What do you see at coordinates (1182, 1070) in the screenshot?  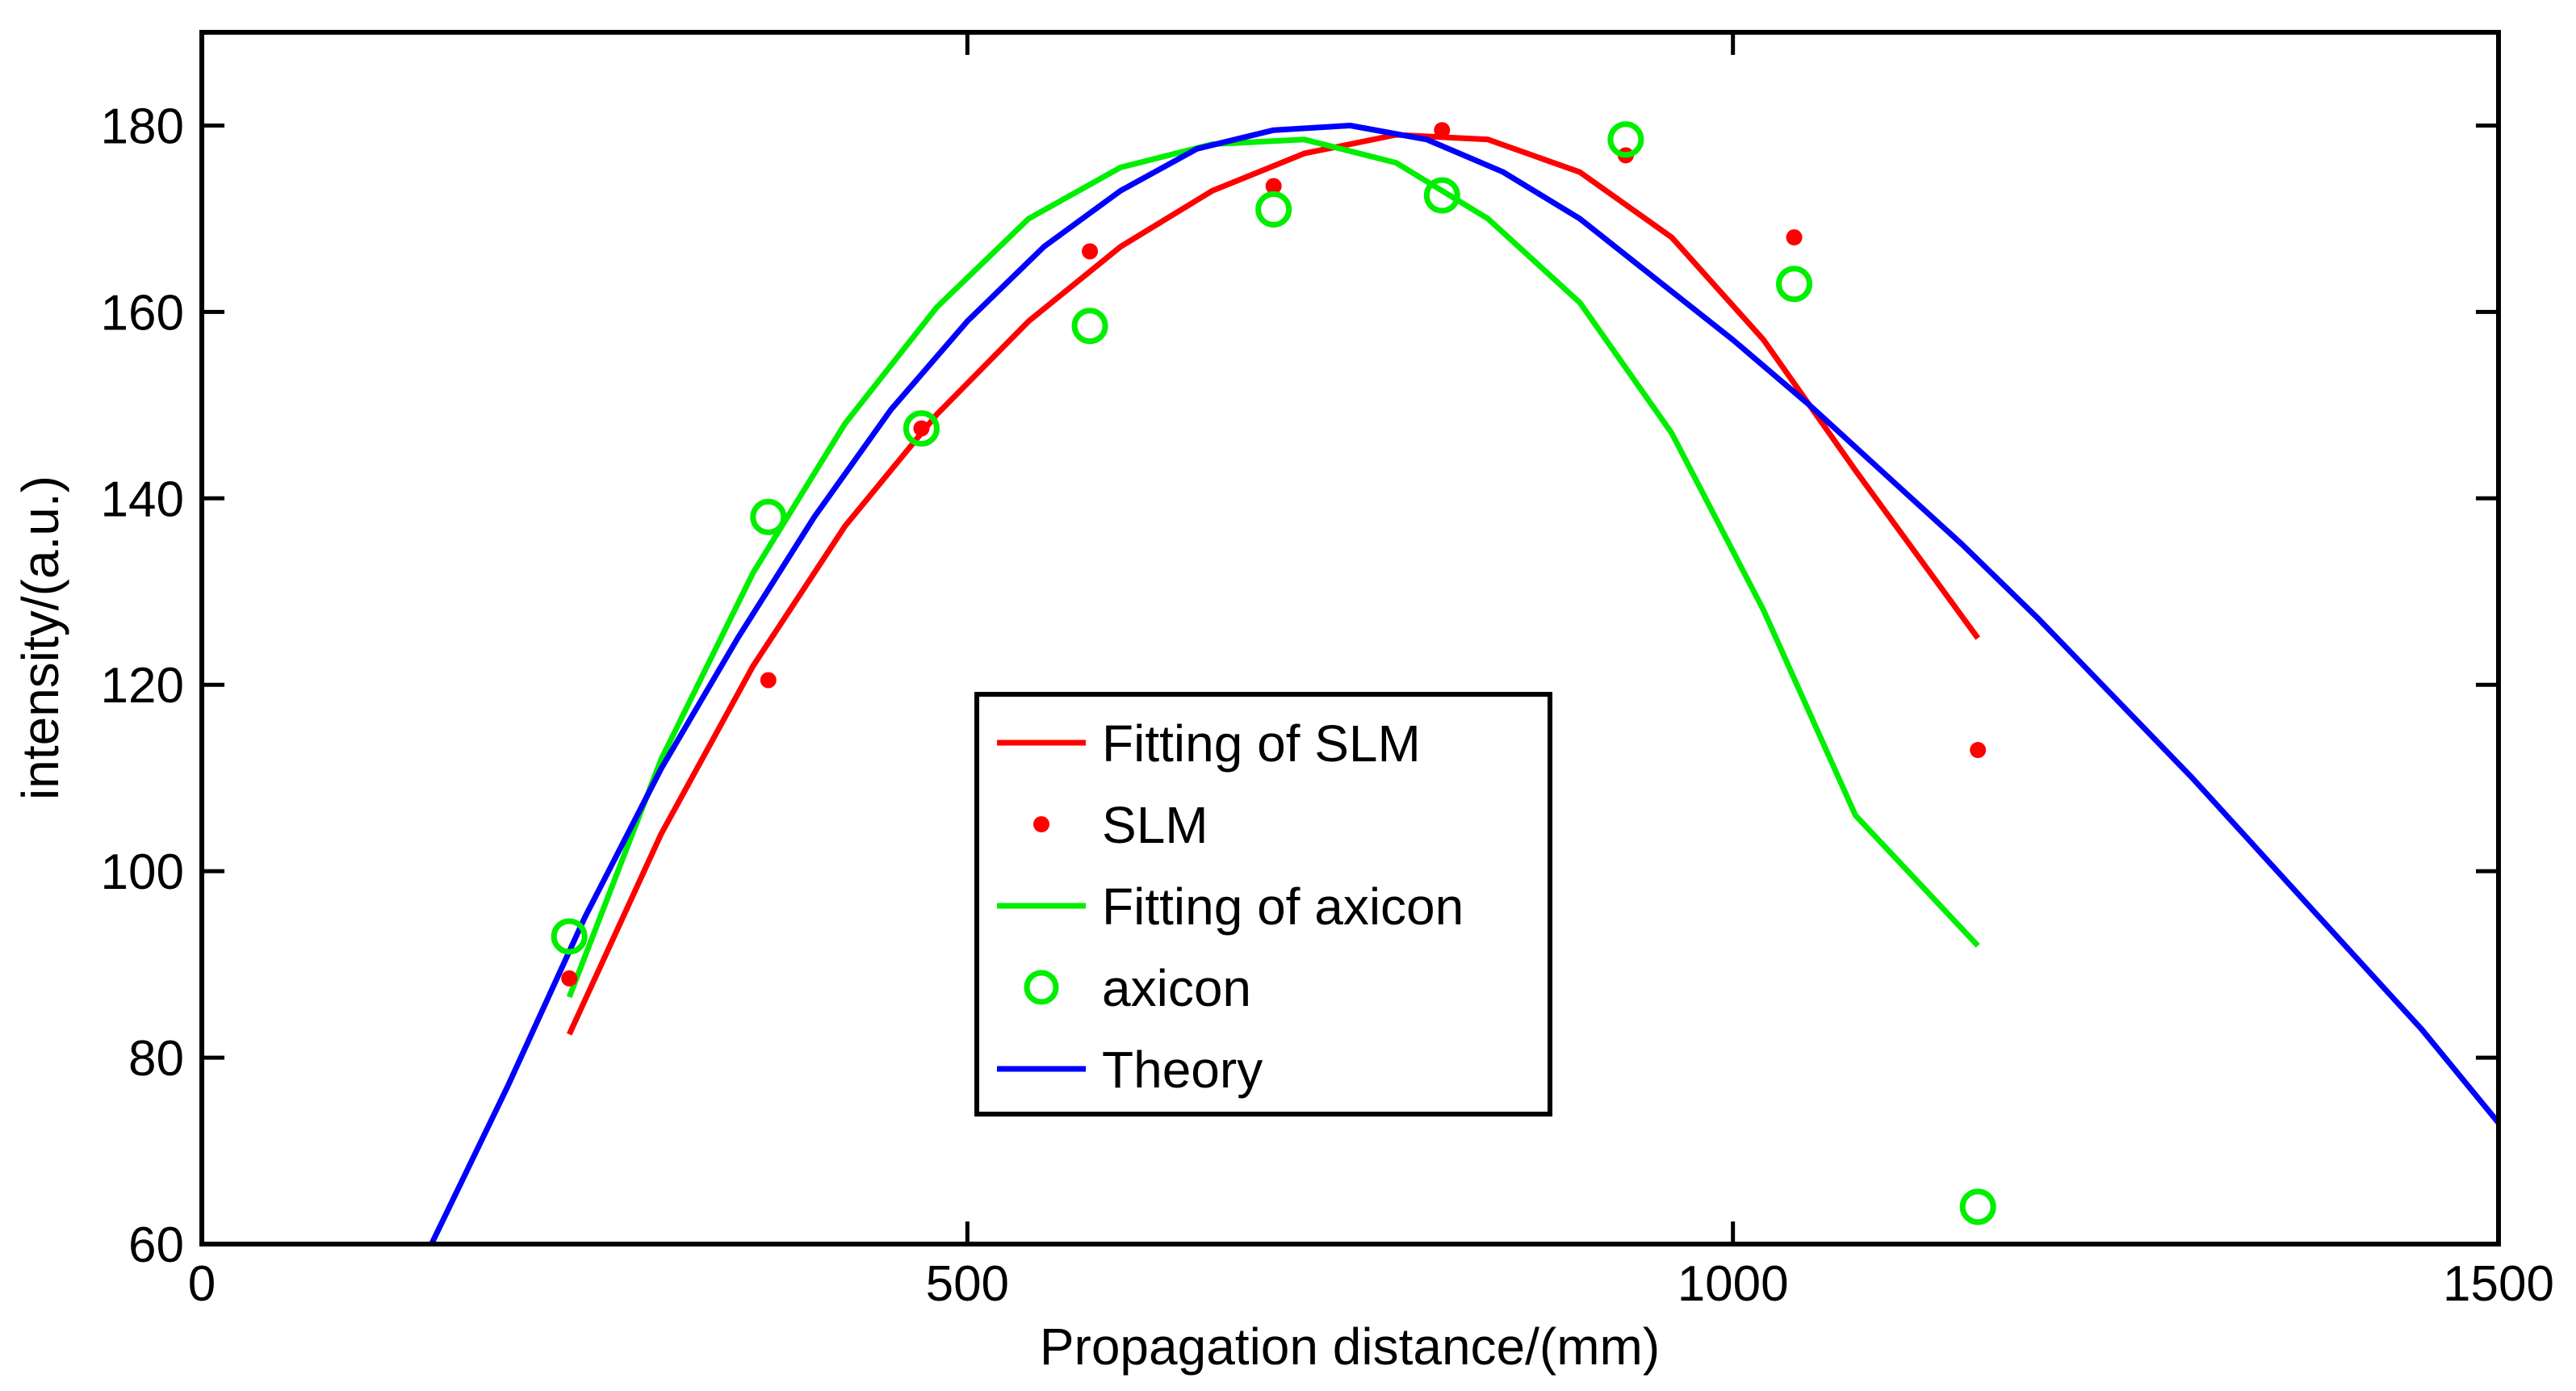 I see `legend-label-theory: Theory` at bounding box center [1182, 1070].